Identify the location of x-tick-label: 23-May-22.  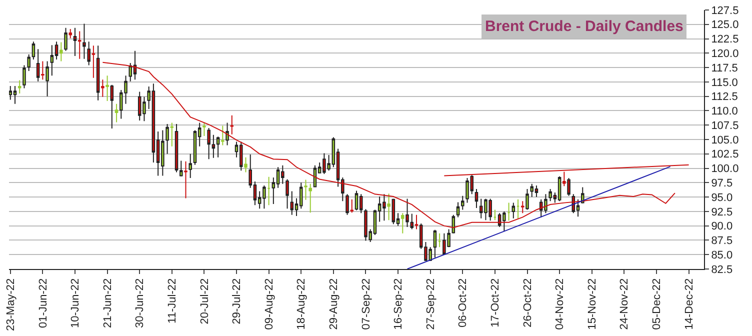
(10, 304).